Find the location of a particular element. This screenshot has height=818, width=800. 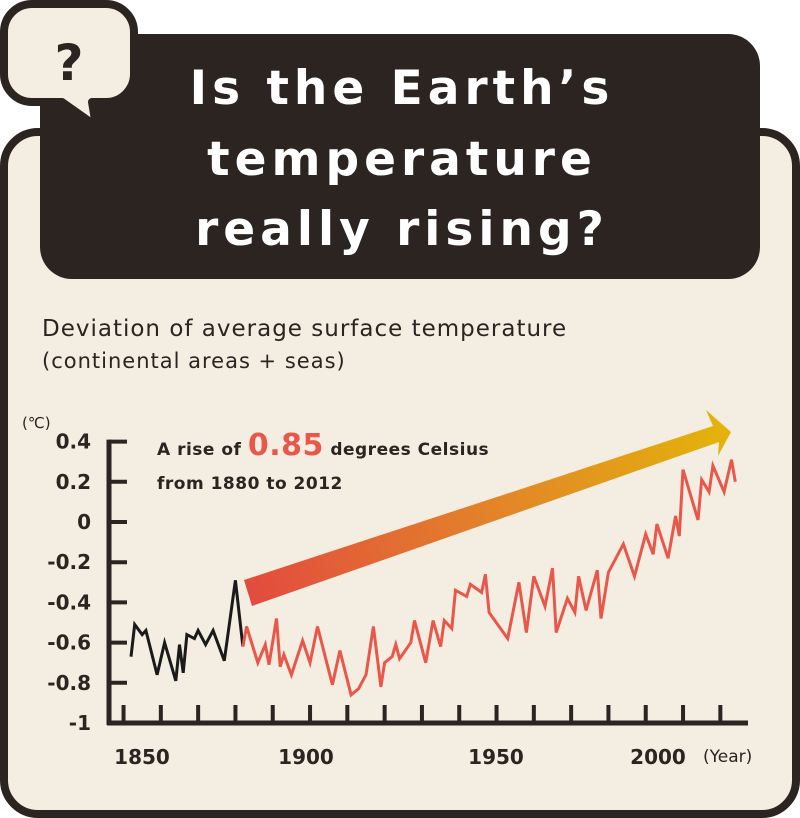

x-axis-unit: (Year) is located at coordinates (727, 757).